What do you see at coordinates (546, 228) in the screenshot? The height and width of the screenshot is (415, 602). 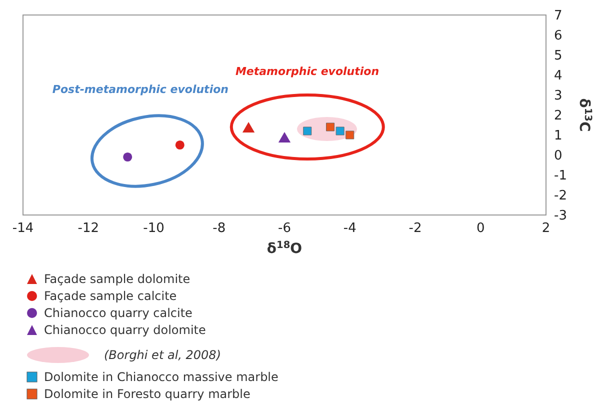 I see `x-tick-label: 2` at bounding box center [546, 228].